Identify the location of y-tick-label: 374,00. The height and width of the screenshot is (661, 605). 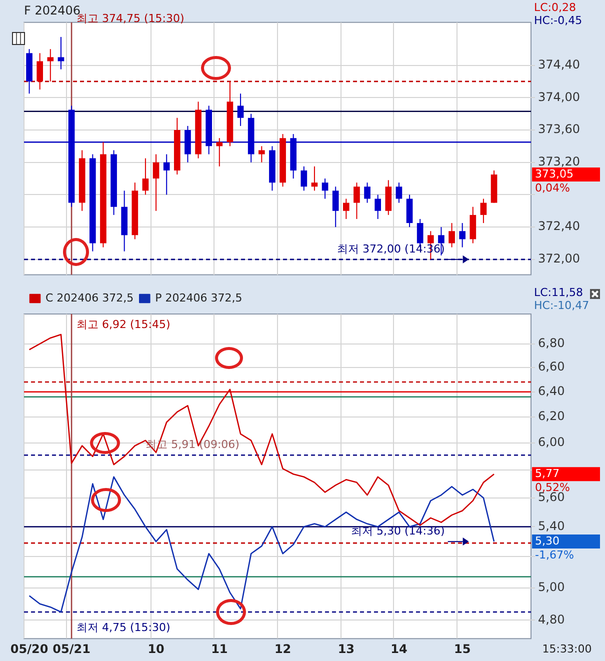
(559, 97).